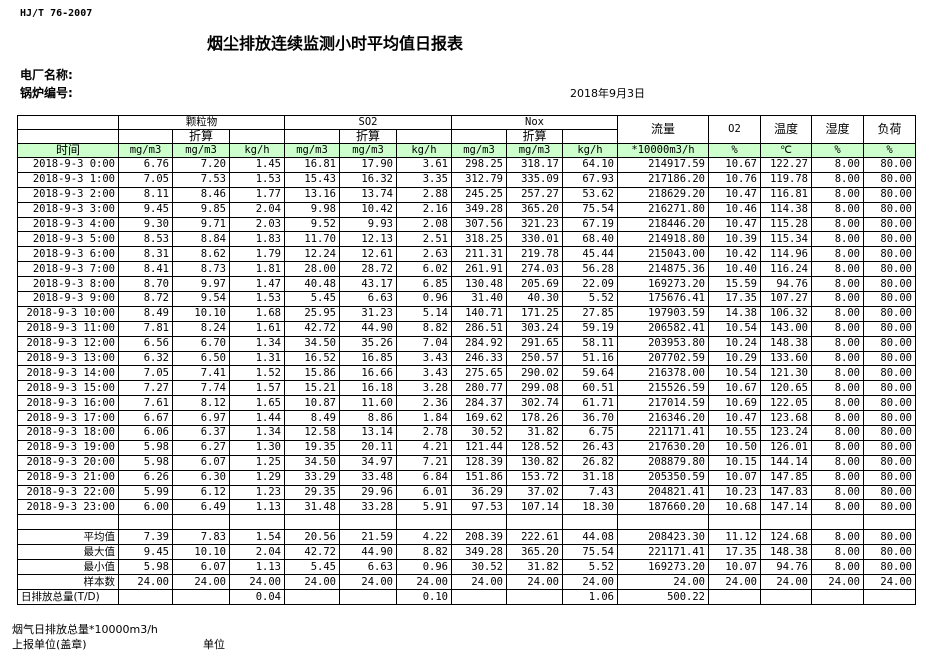  What do you see at coordinates (68, 492) in the screenshot?
I see `row-label: 2018-9-3 22:00` at bounding box center [68, 492].